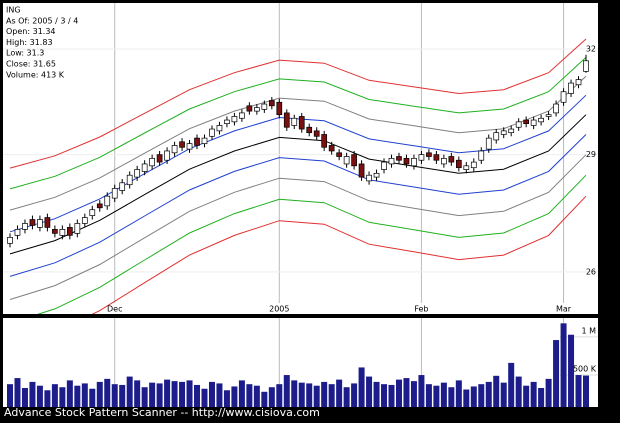 This screenshot has width=620, height=423. What do you see at coordinates (585, 368) in the screenshot?
I see `y-tick-label: 500 K` at bounding box center [585, 368].